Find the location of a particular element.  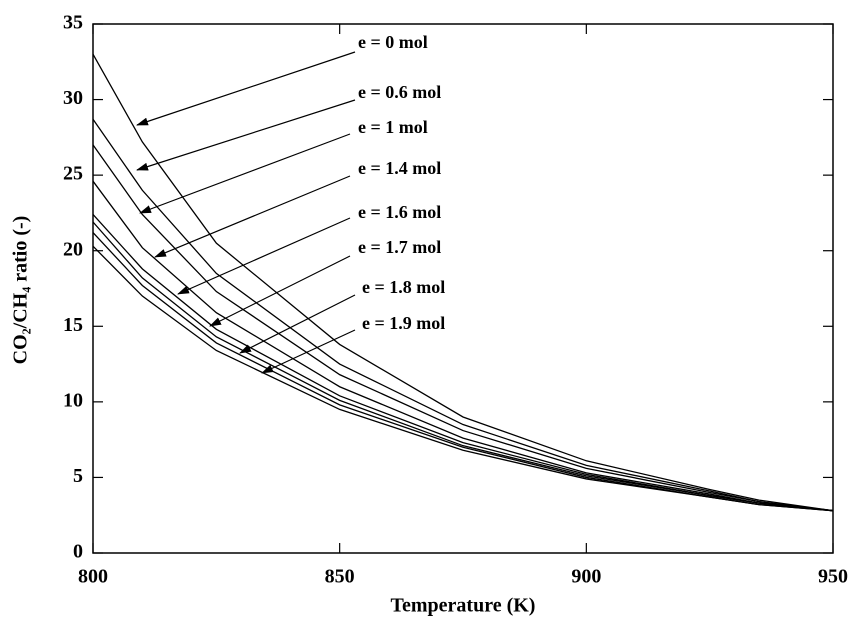

series-label: e = 1.9 mol is located at coordinates (403, 323).